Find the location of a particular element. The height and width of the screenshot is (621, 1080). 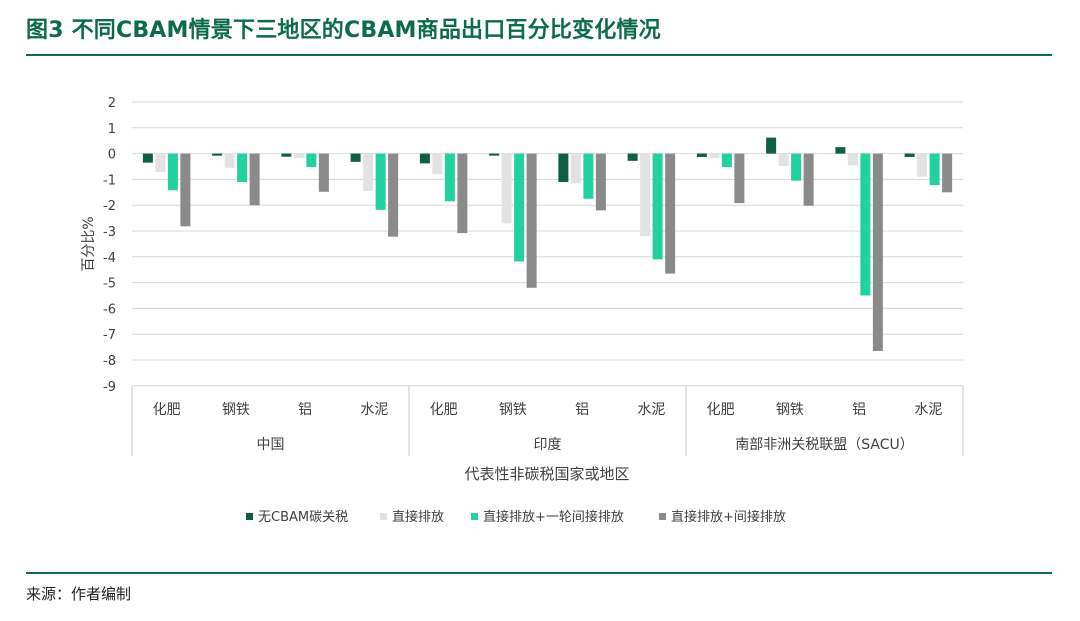

source-note: 来源：作者编制 is located at coordinates (79, 594).